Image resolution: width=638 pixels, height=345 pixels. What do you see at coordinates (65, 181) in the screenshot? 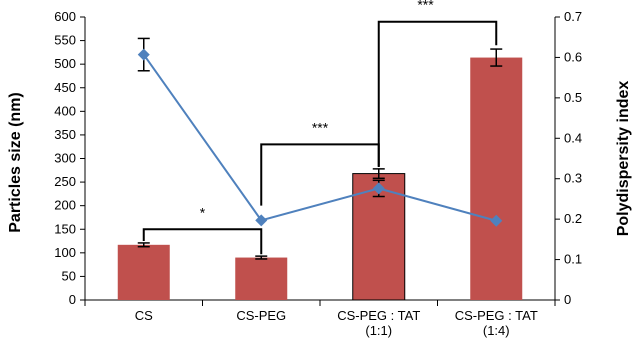
I see `y-tick-label-left: 250` at bounding box center [65, 181].